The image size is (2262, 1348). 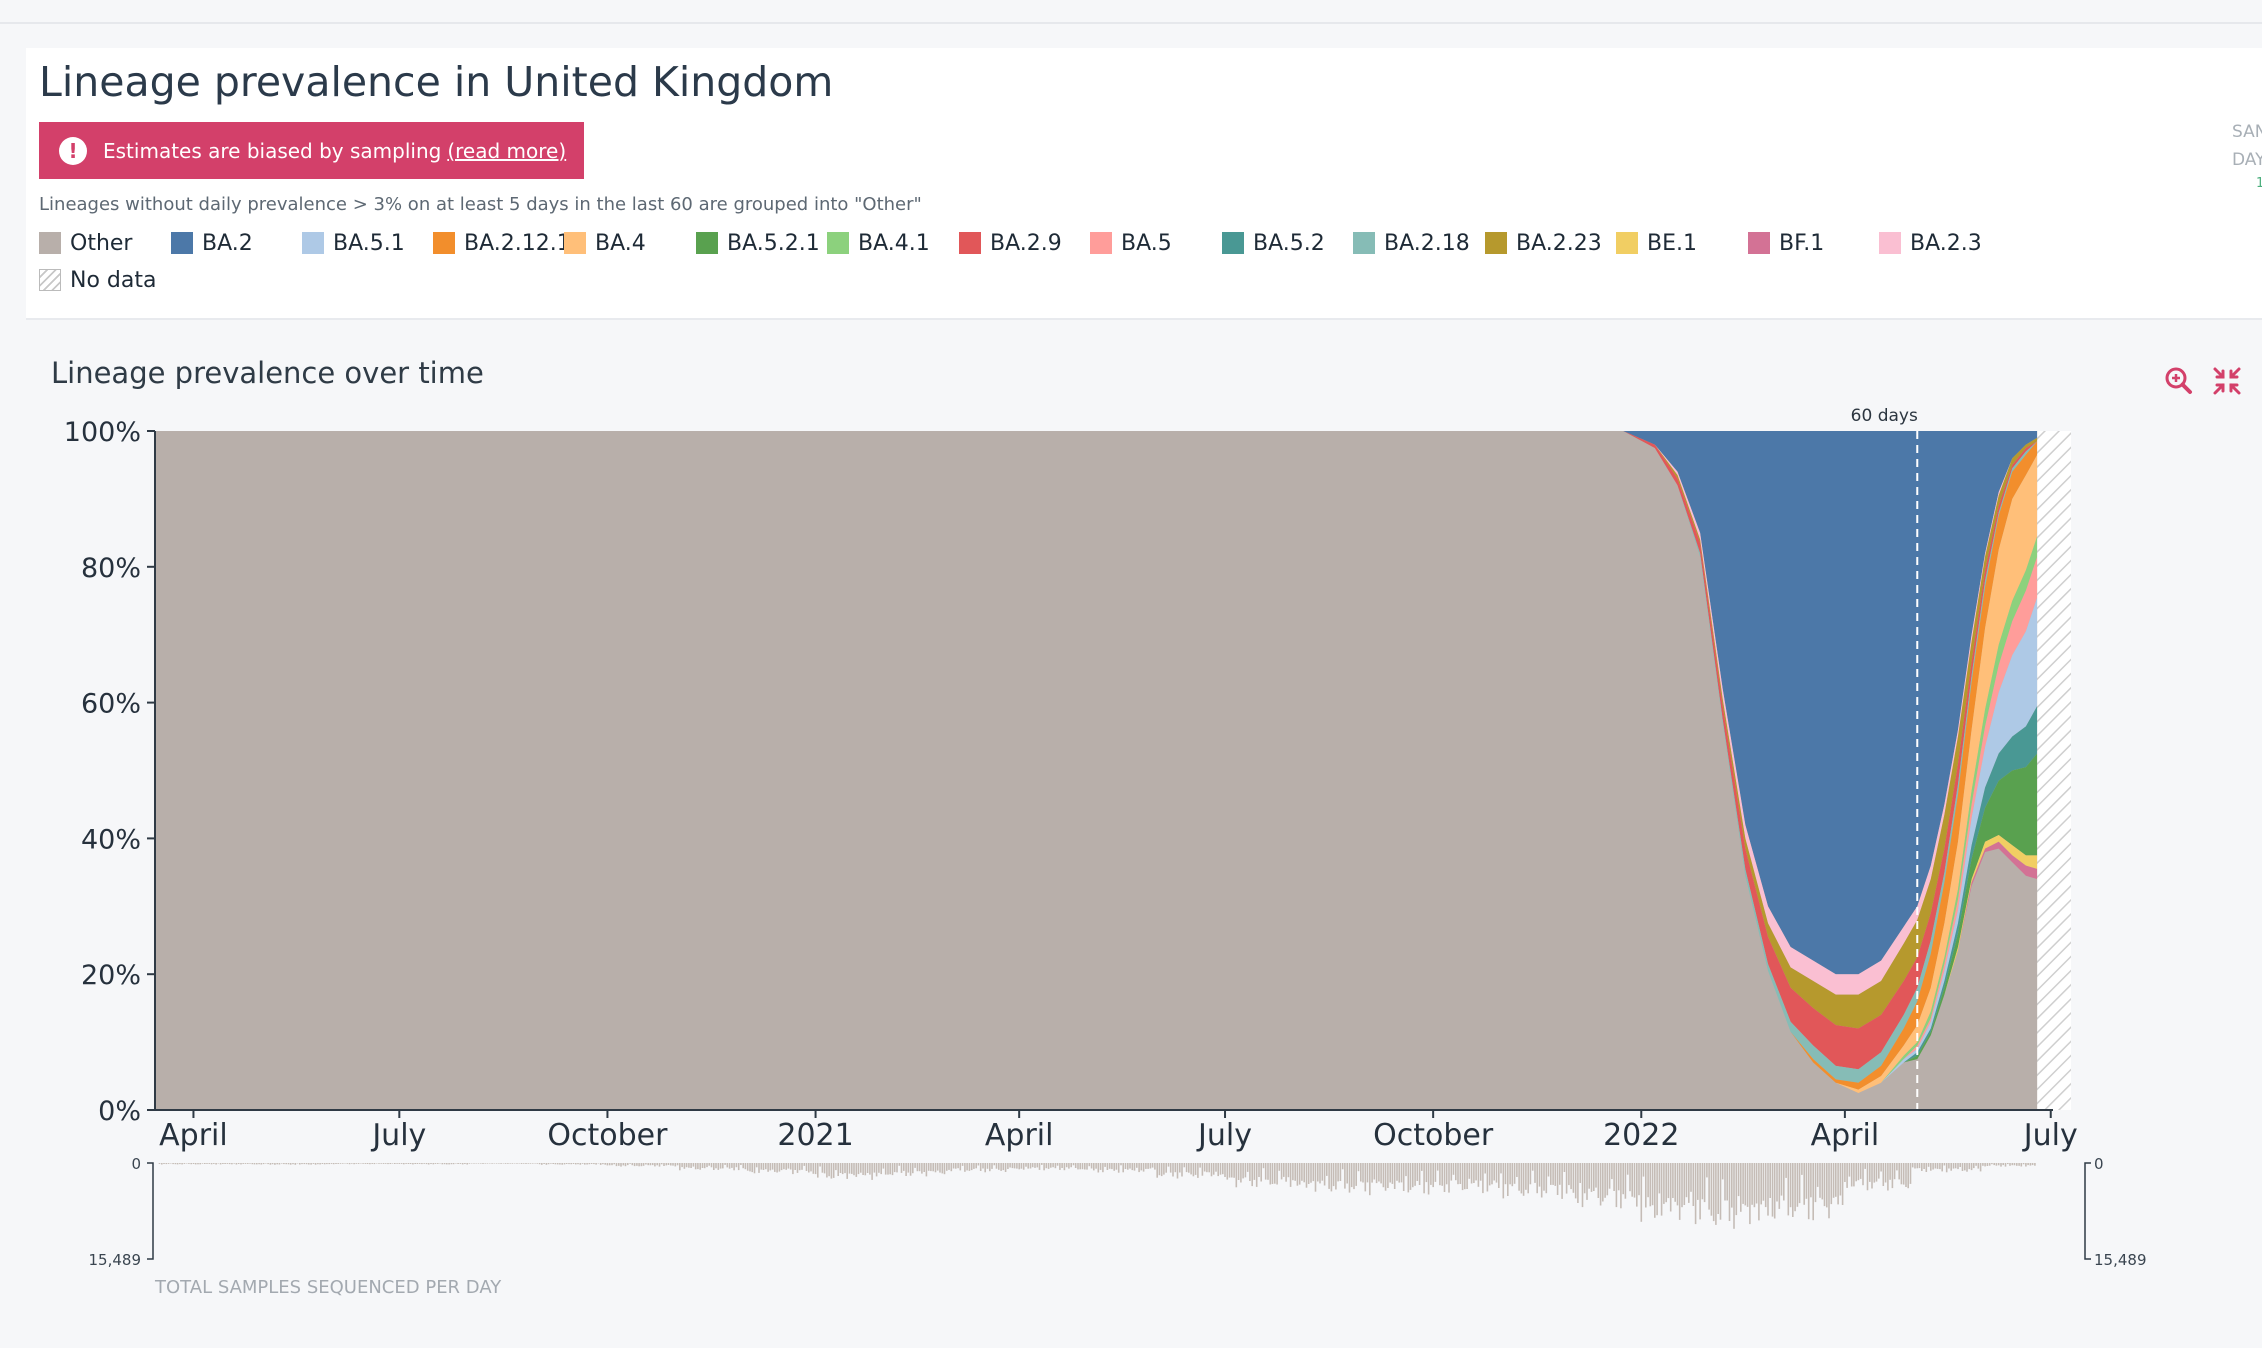 I want to click on collapse-icon, so click(x=2227, y=381).